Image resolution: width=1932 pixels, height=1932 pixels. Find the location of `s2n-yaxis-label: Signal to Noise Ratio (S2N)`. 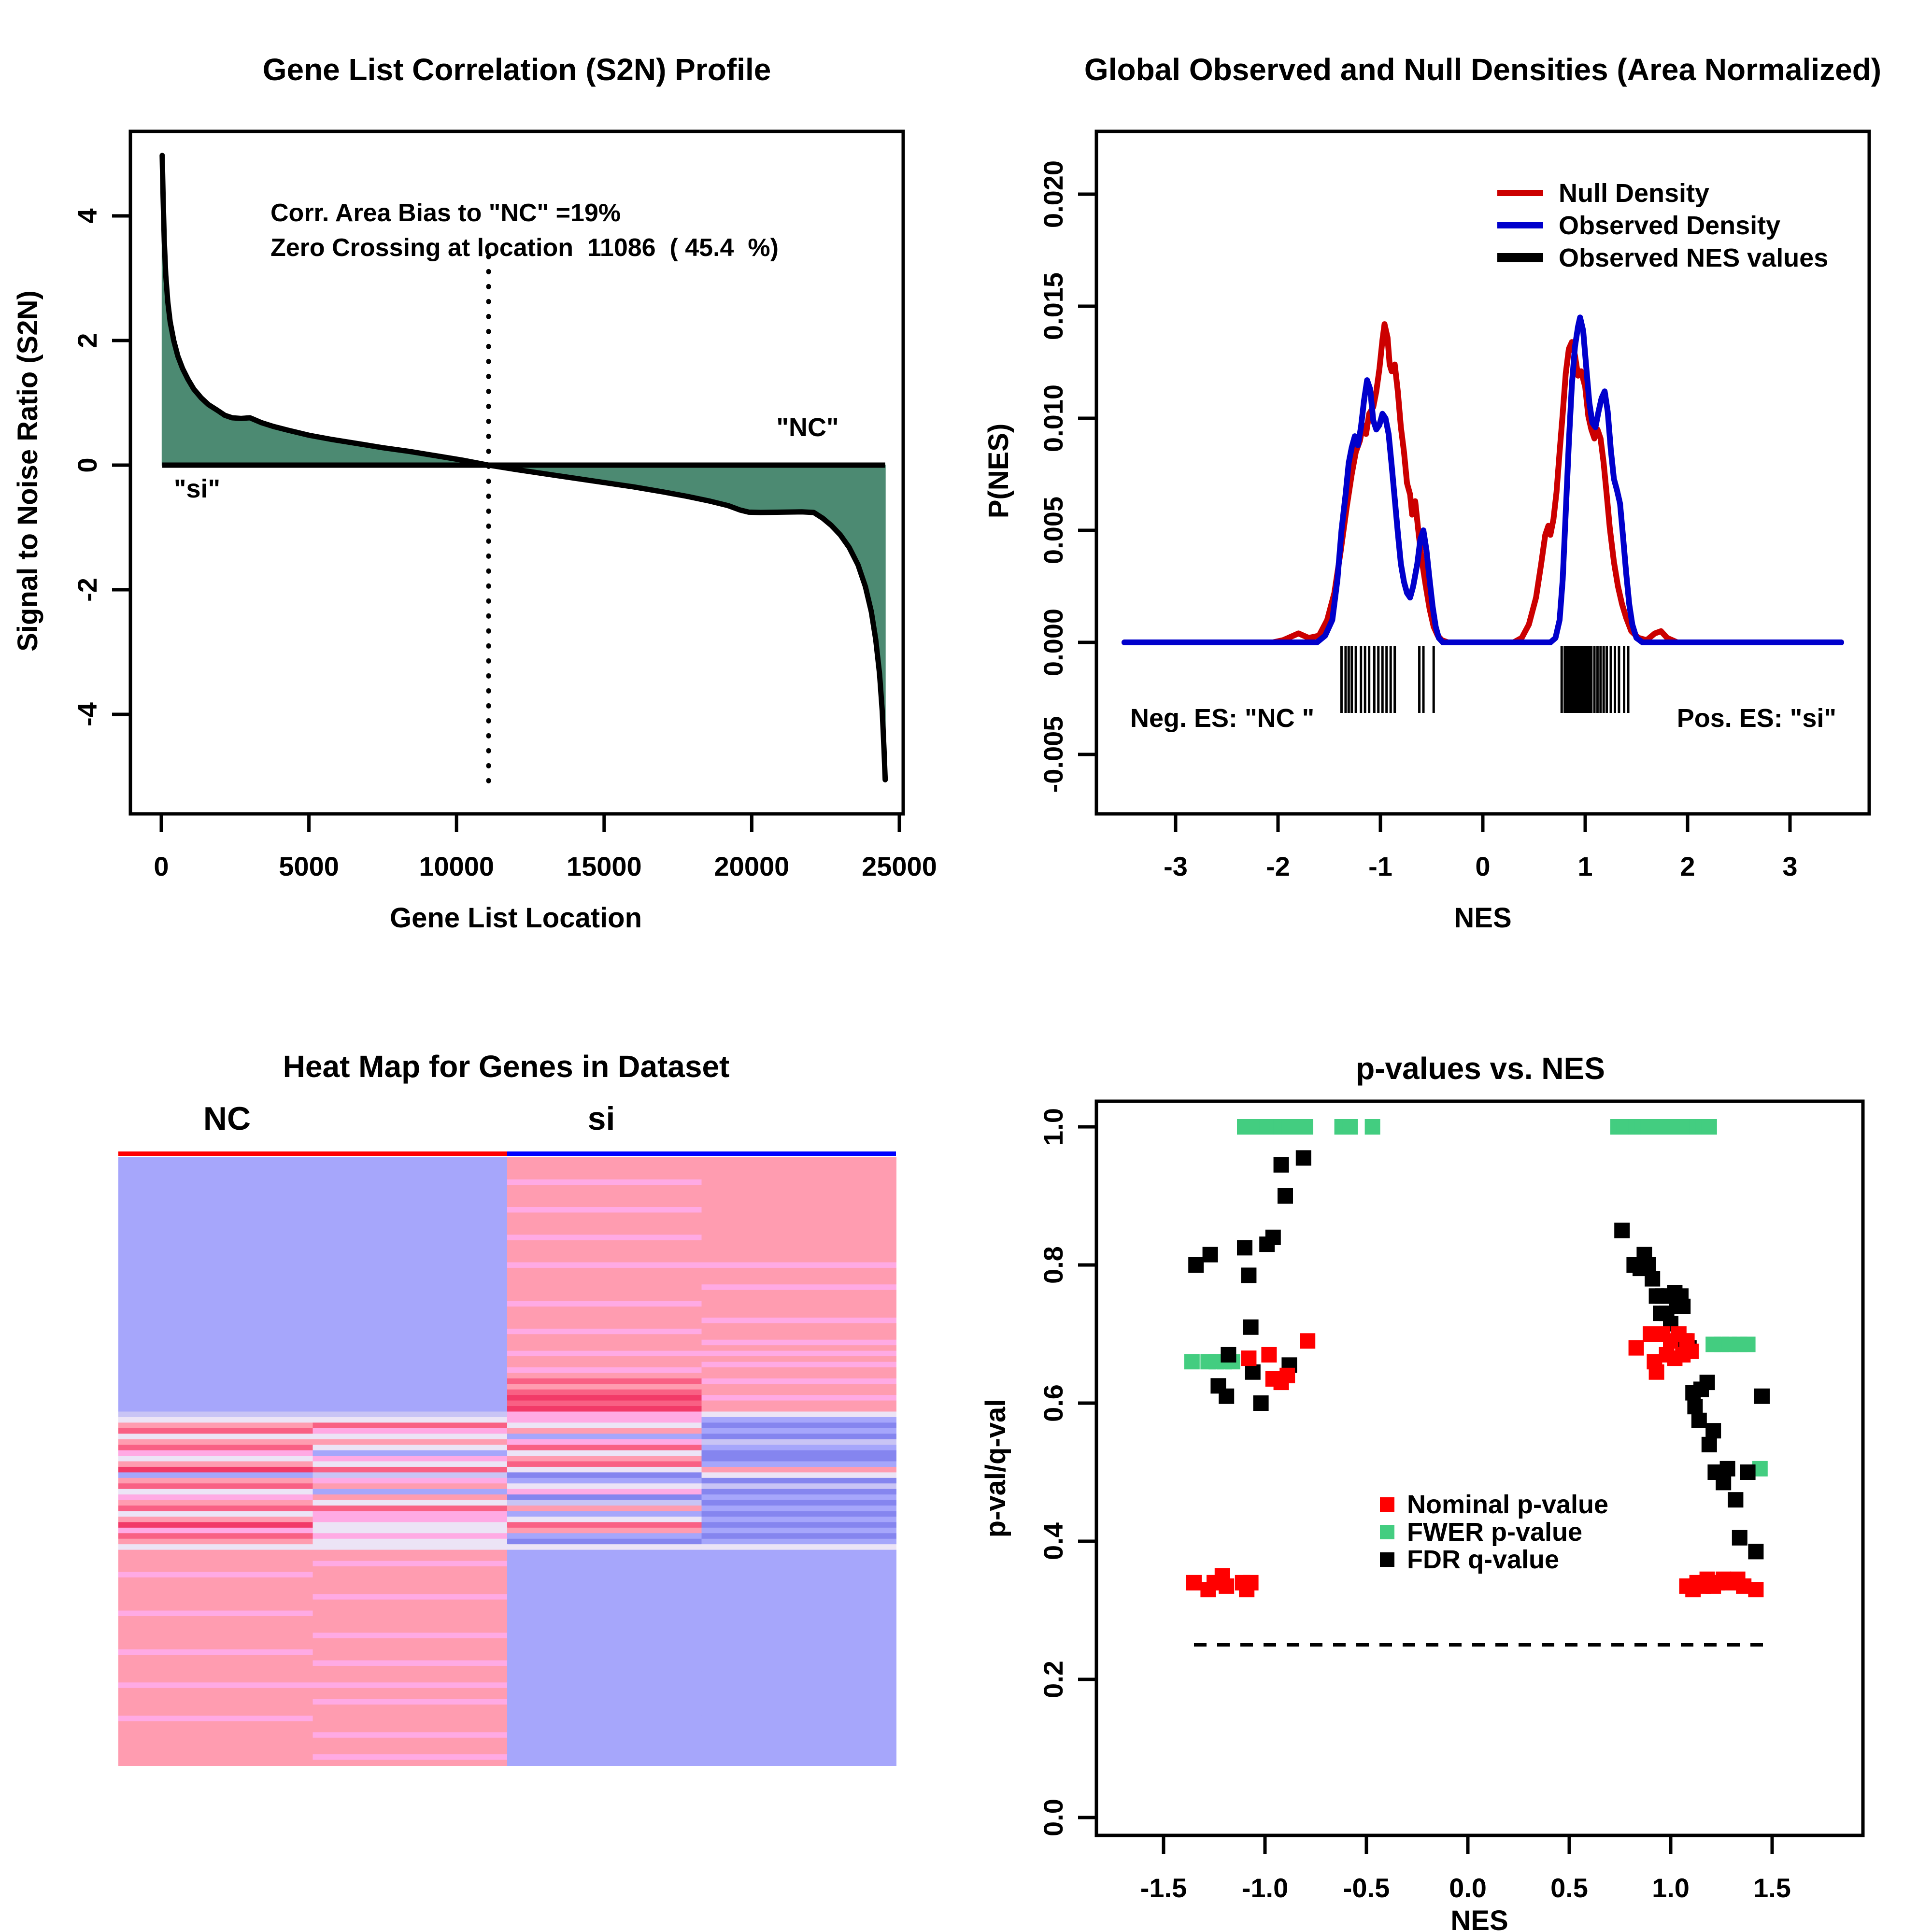

s2n-yaxis-label: Signal to Noise Ratio (S2N) is located at coordinates (27, 471).